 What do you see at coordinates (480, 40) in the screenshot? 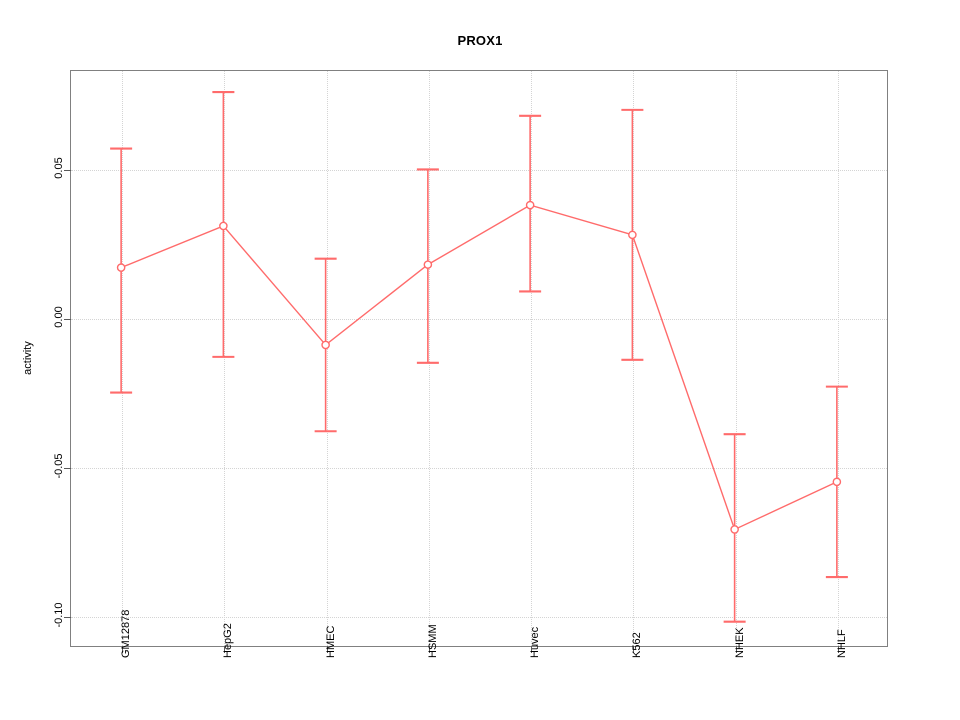
I see `chart-title: PROX1` at bounding box center [480, 40].